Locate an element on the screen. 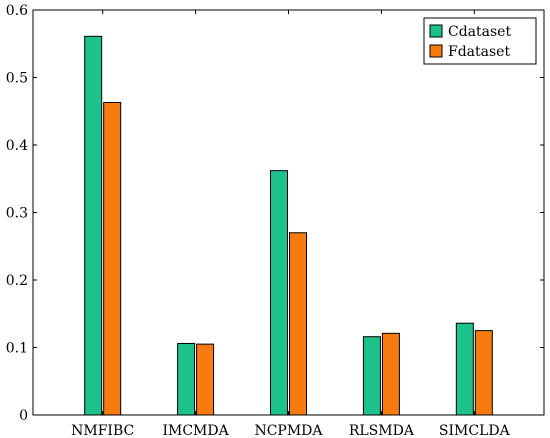 This screenshot has width=550, height=438. bar-cdataset-simclda is located at coordinates (464, 369).